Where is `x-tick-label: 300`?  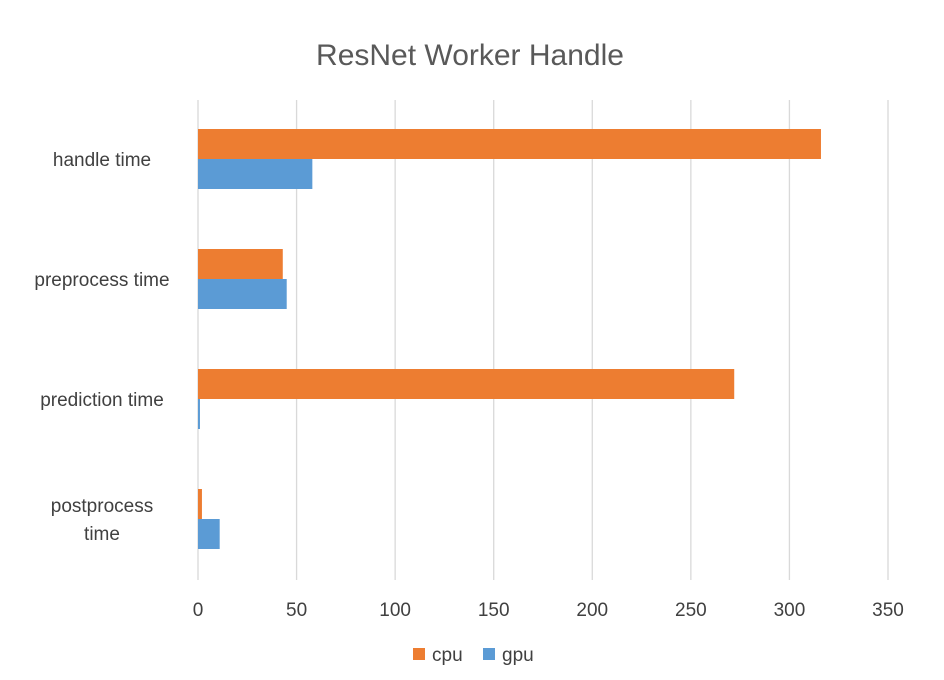
x-tick-label: 300 is located at coordinates (790, 610).